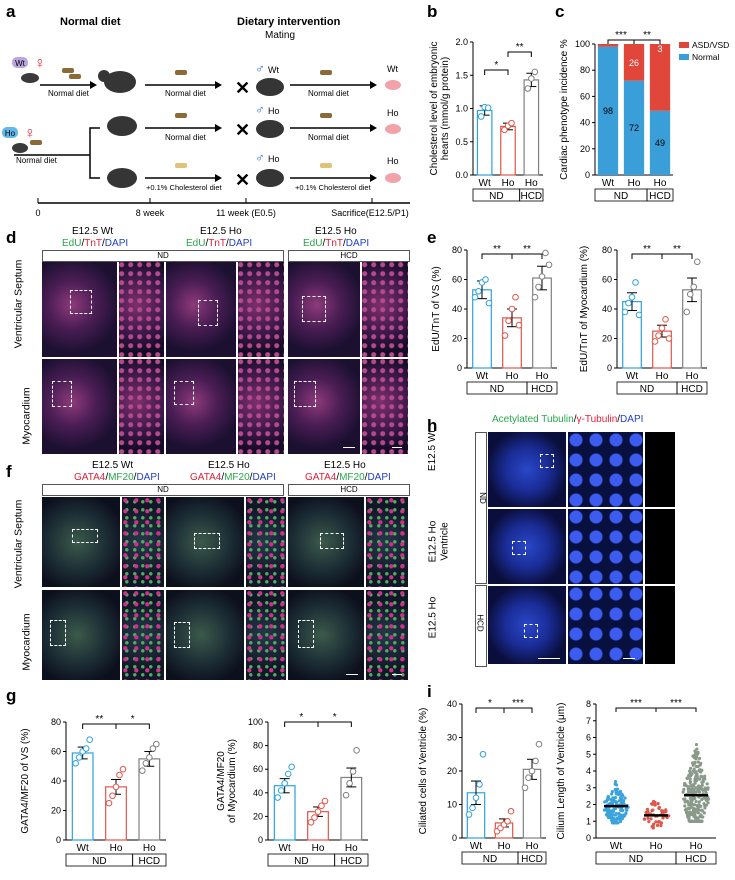 The image size is (735, 880). I want to click on y-tick-label: 2.0, so click(461, 42).